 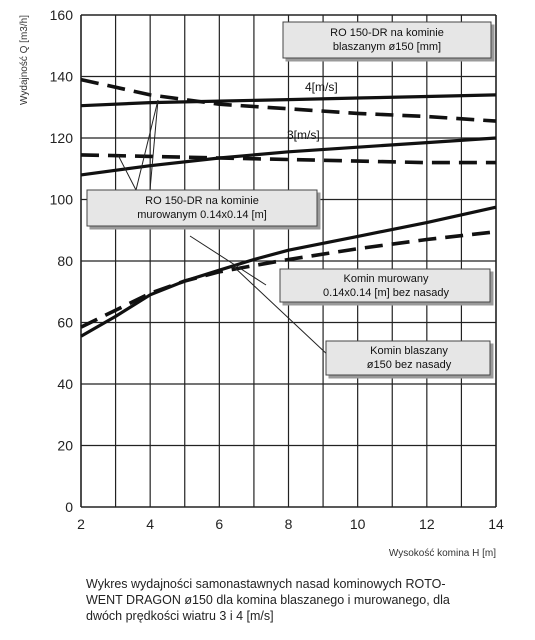 What do you see at coordinates (62, 15) in the screenshot?
I see `y-tick-label: 160` at bounding box center [62, 15].